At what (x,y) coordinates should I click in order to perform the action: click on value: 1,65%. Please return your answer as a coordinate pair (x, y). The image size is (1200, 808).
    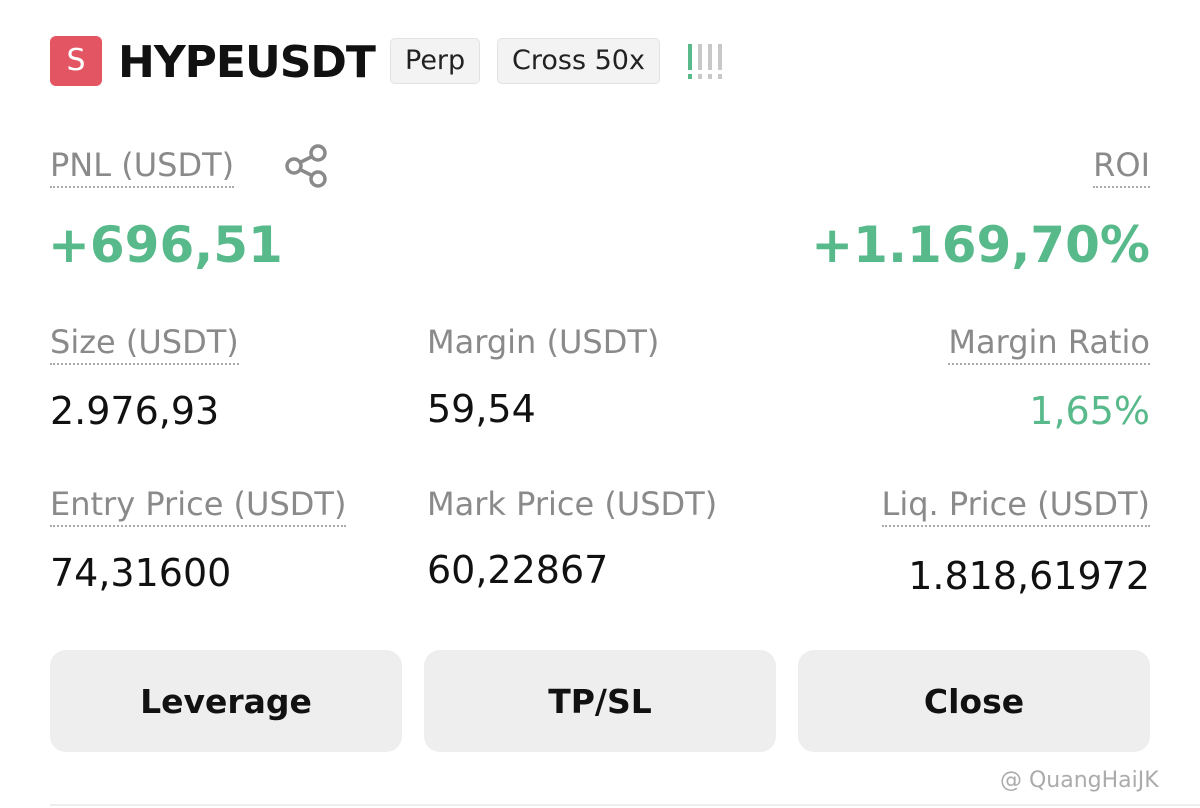
    Looking at the image, I should click on (1089, 411).